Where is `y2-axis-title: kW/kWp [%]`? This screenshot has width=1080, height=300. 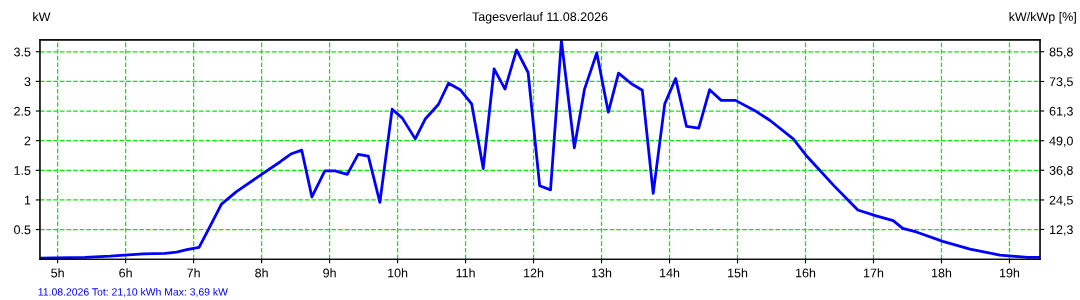 y2-axis-title: kW/kWp [%] is located at coordinates (1042, 17).